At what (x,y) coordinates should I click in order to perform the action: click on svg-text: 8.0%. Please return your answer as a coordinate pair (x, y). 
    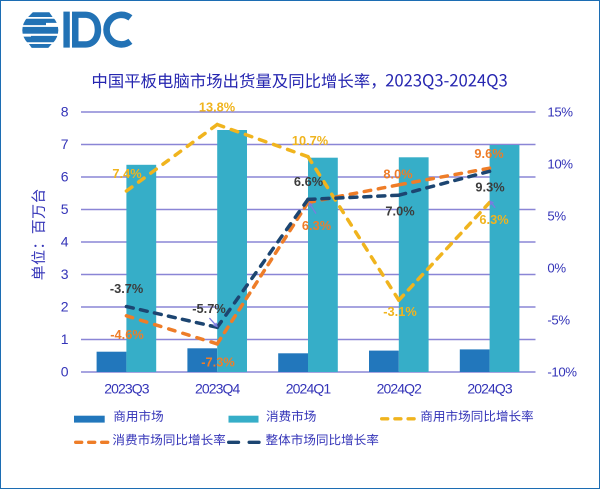
    Looking at the image, I should click on (398, 174).